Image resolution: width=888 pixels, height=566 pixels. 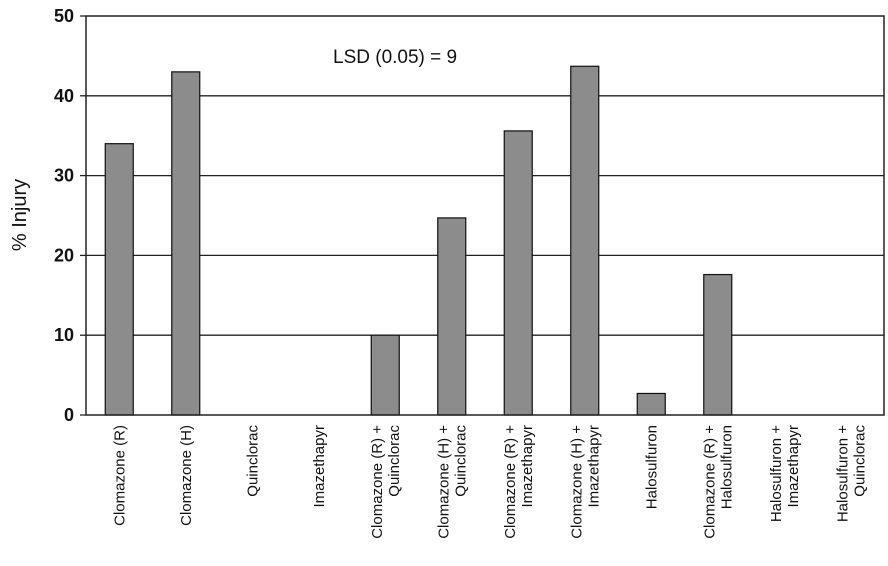 I want to click on y-tick-label: 50, so click(x=64, y=16).